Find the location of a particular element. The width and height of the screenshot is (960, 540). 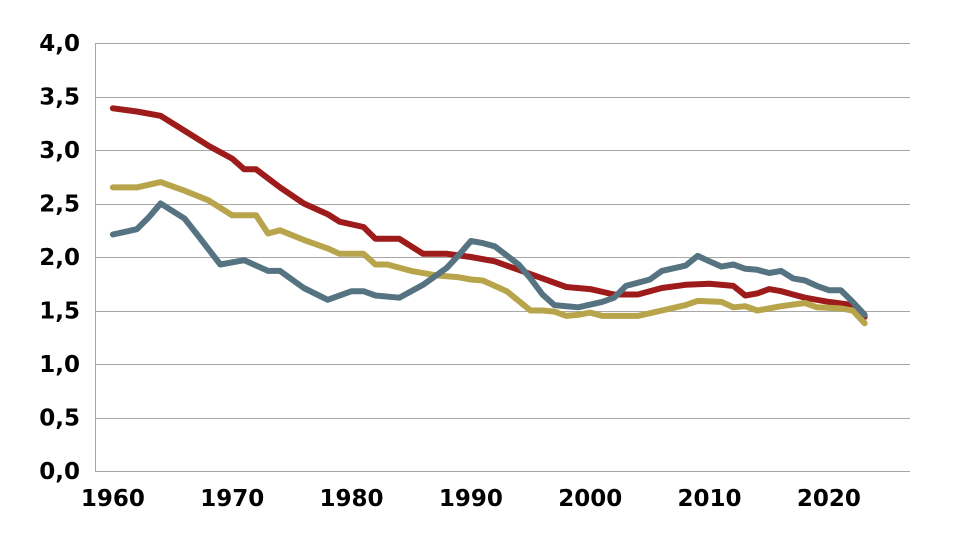

x-tick-label: 1990 is located at coordinates (471, 499).